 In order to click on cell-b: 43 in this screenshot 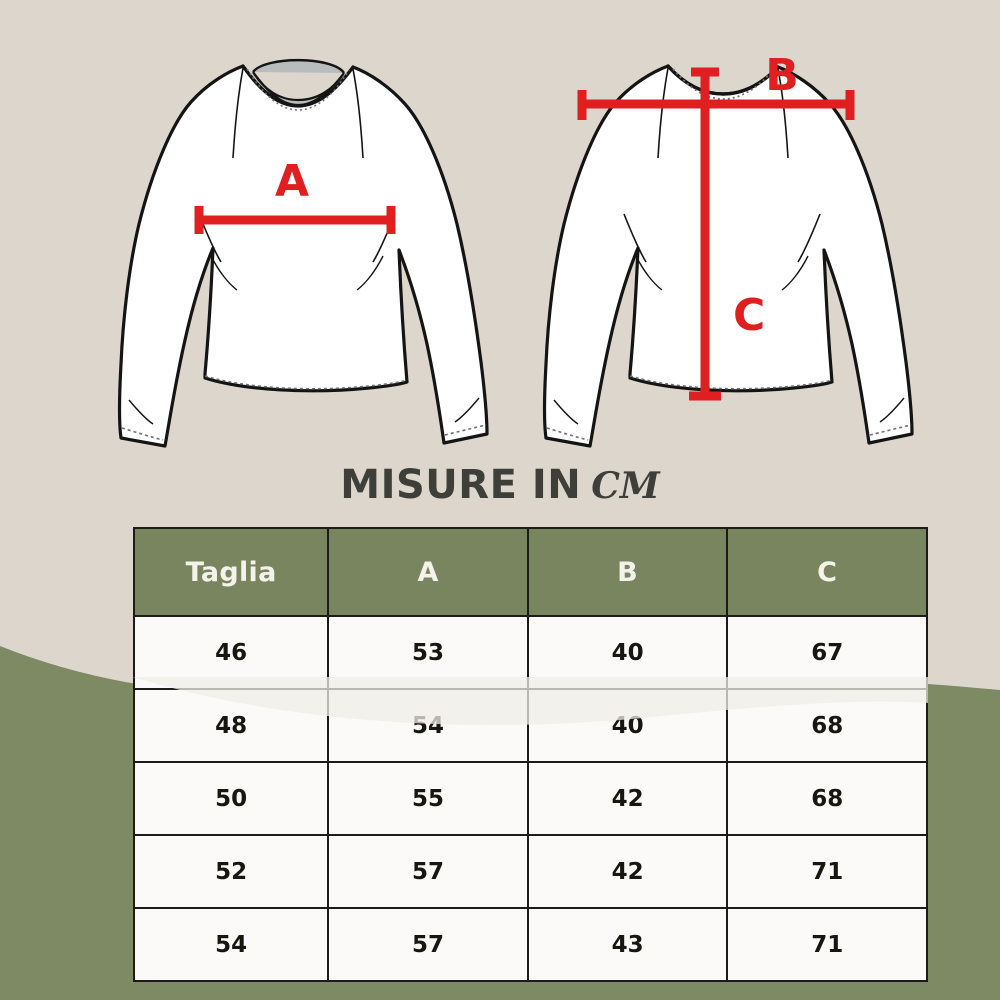, I will do `click(627, 944)`.